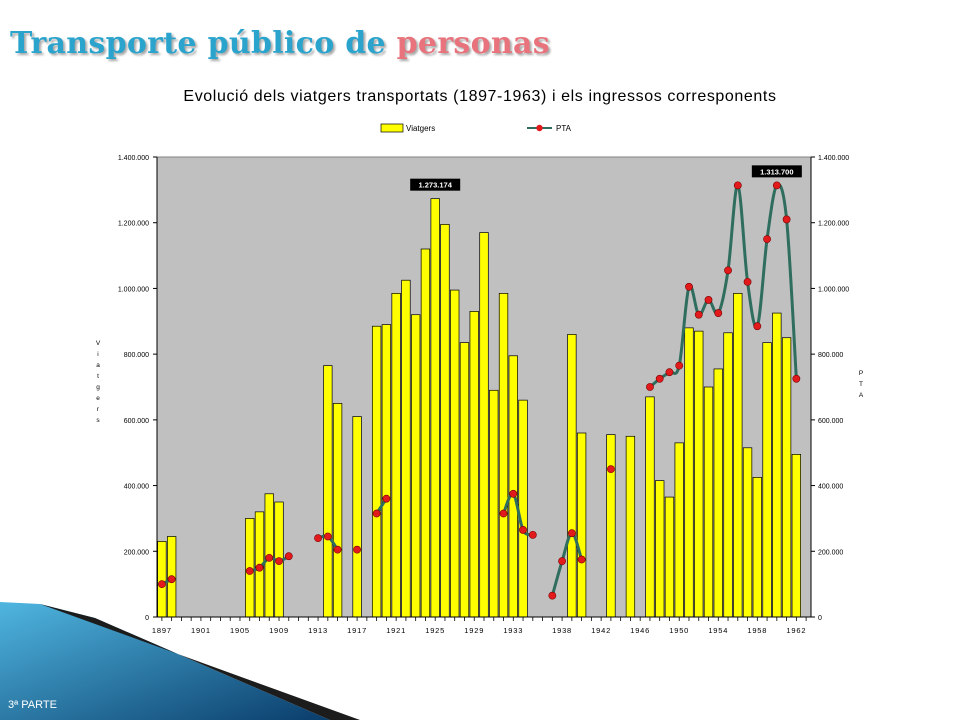 Image resolution: width=960 pixels, height=720 pixels. What do you see at coordinates (133, 224) in the screenshot?
I see `y-tick-label-left: 1.200.000` at bounding box center [133, 224].